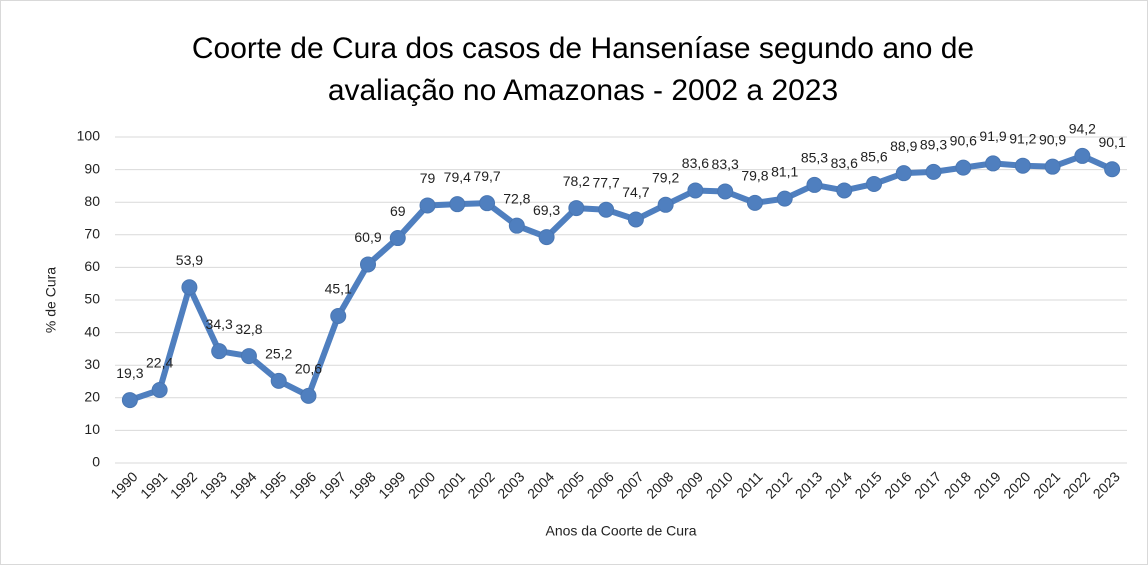 This screenshot has width=1148, height=565. Describe the element at coordinates (873, 157) in the screenshot. I see `data-label: 85,6` at that location.